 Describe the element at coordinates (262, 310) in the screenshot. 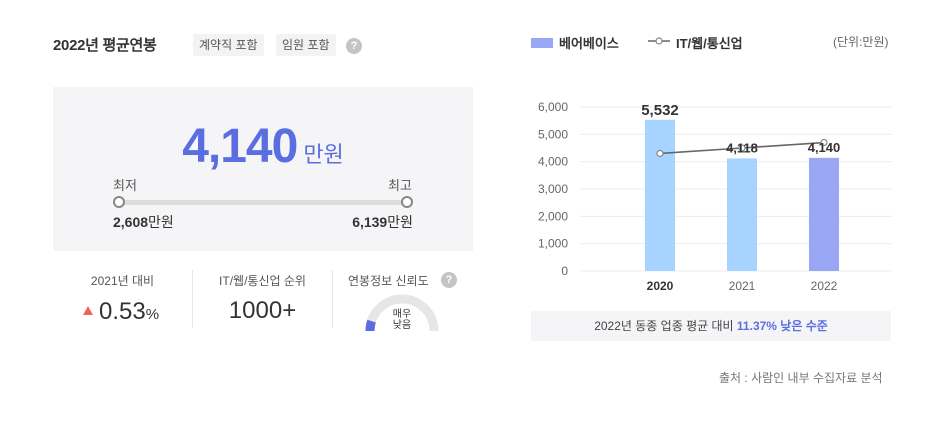

I see `industry-rank: 1000+` at that location.